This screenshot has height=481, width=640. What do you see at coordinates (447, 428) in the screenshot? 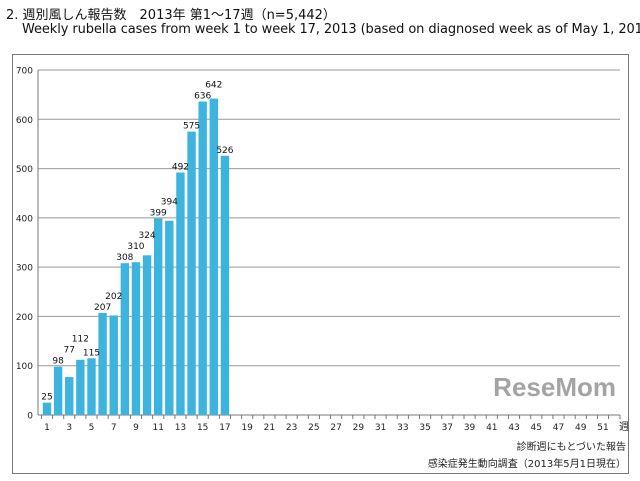
I see `x-tick-label: 37` at bounding box center [447, 428].